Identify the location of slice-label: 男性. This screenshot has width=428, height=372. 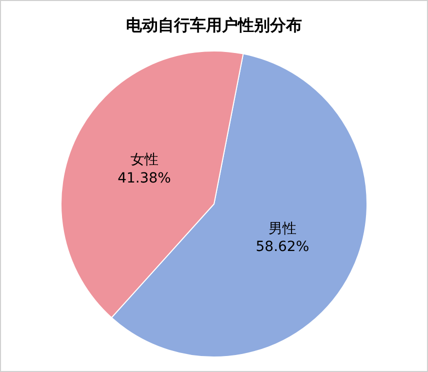
(282, 229).